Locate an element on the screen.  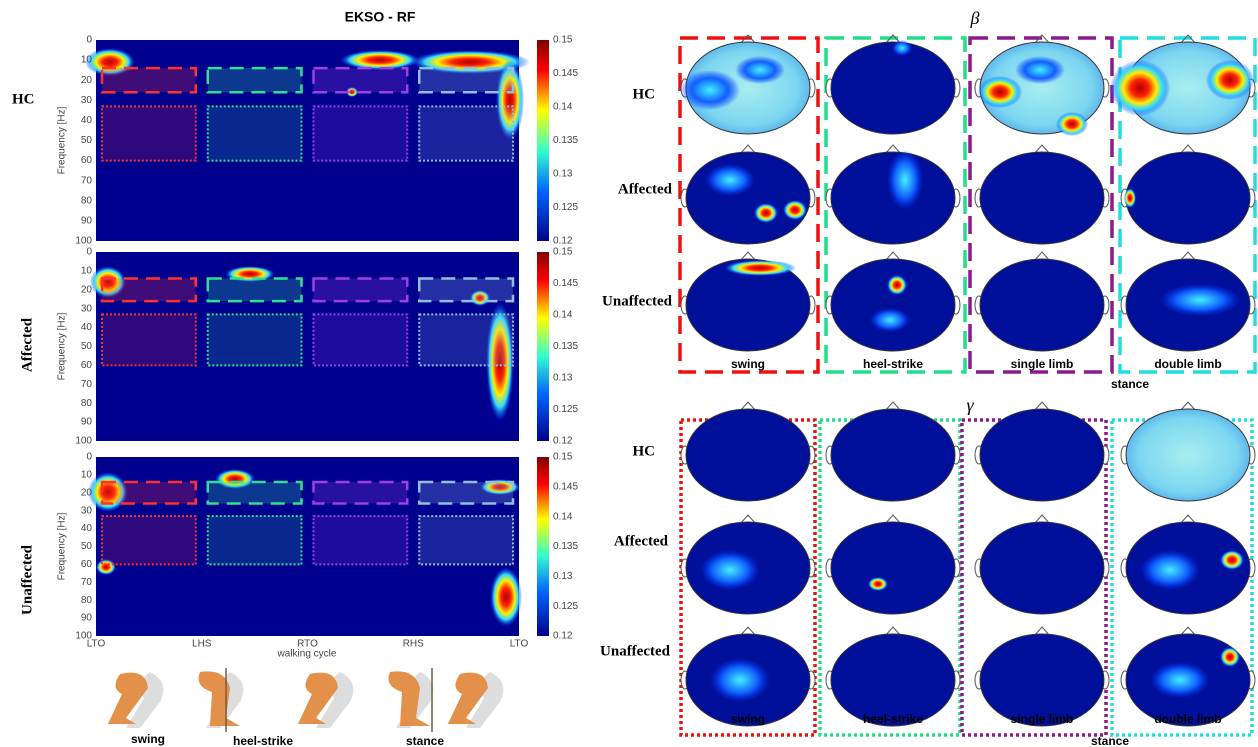
y-tick-label: 100 is located at coordinates (83, 241).